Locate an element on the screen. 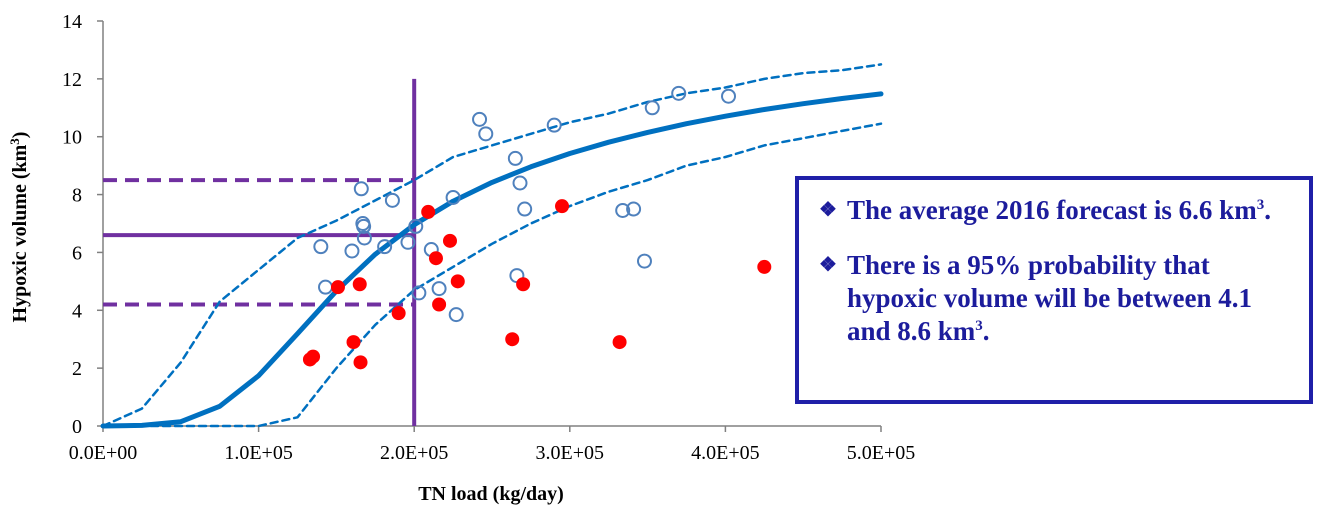  y-axis-title-end: ) is located at coordinates (20, 135).